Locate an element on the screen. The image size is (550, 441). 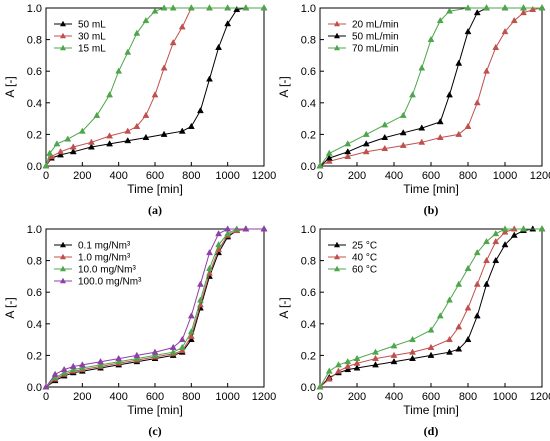
legend-label: 25 °C is located at coordinates (364, 246).